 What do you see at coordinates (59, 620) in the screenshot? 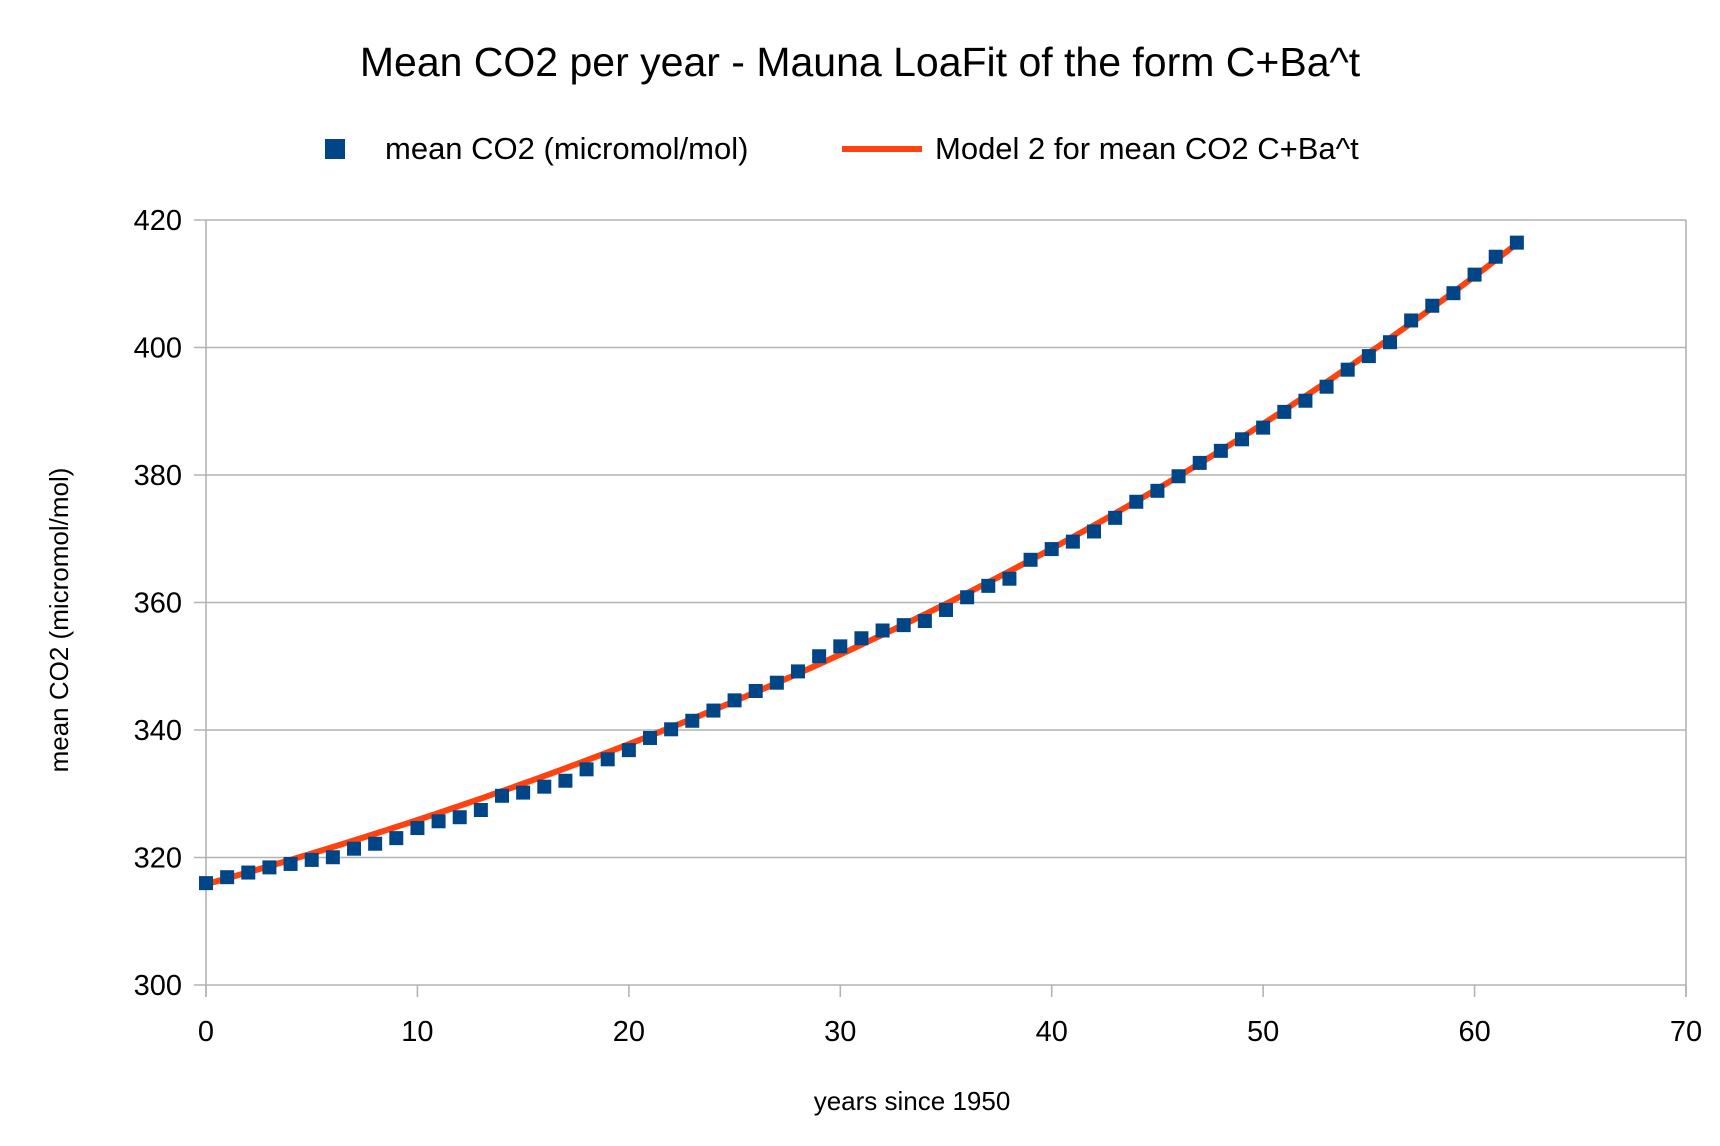
I see `y-axis-title: mean CO2 (micromol/mol)` at bounding box center [59, 620].